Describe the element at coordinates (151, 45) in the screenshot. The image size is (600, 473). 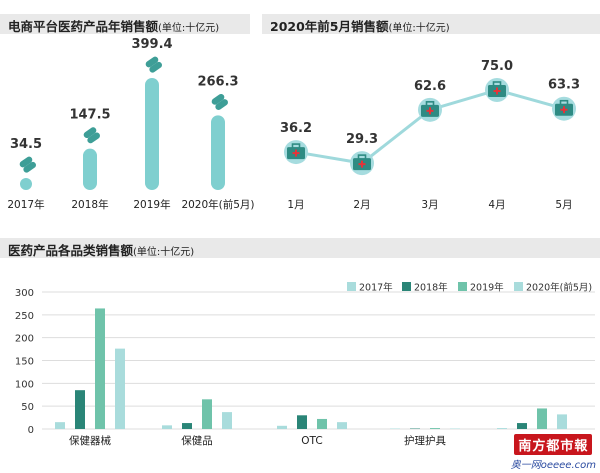
I see `value-label: 399.4` at that location.